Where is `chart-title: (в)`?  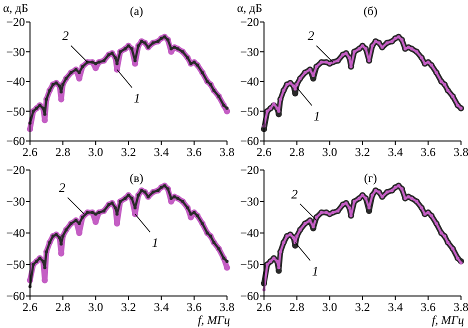
chart-title: (в) is located at coordinates (137, 178).